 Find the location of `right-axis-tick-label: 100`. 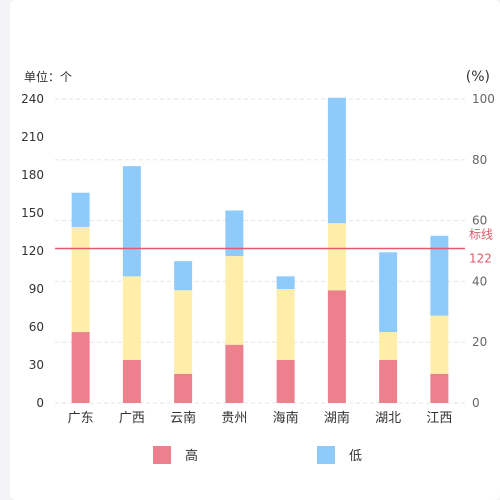

right-axis-tick-label: 100 is located at coordinates (483, 99).